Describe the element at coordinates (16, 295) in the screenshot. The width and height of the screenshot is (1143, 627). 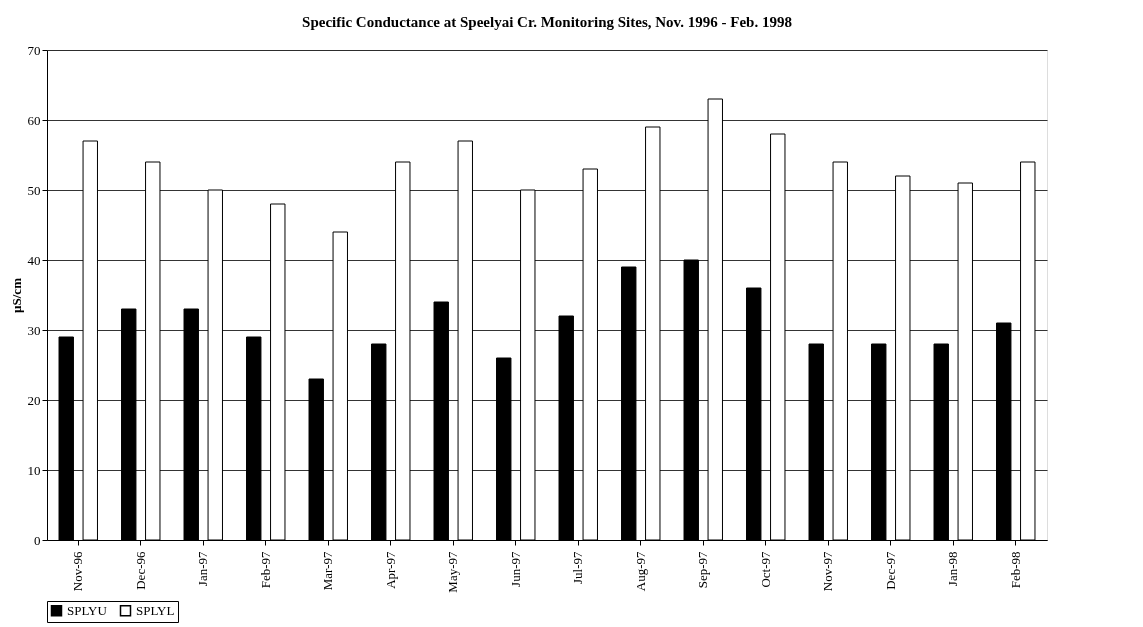
I see `y-axis-title: µS/cm` at that location.